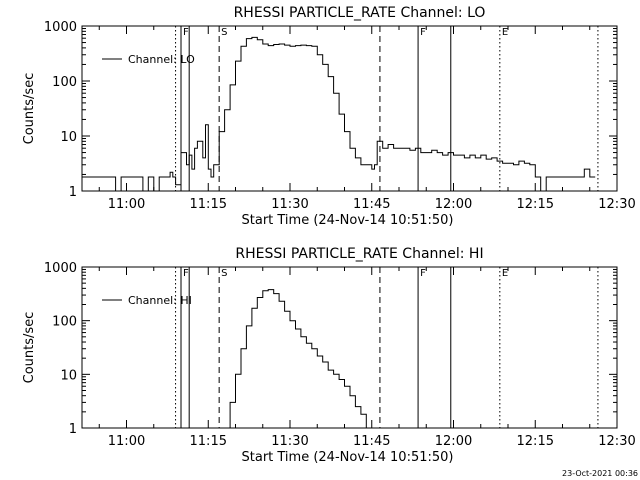  I want to click on chart-title: RHESSI PARTICLE_RATE Channel: HI, so click(359, 254).